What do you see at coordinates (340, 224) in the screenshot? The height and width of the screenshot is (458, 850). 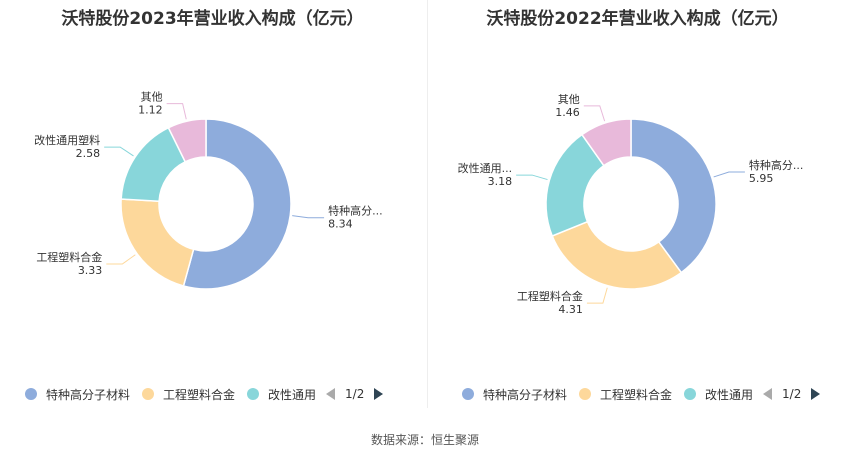 I see `slice-value: 8.34` at bounding box center [340, 224].